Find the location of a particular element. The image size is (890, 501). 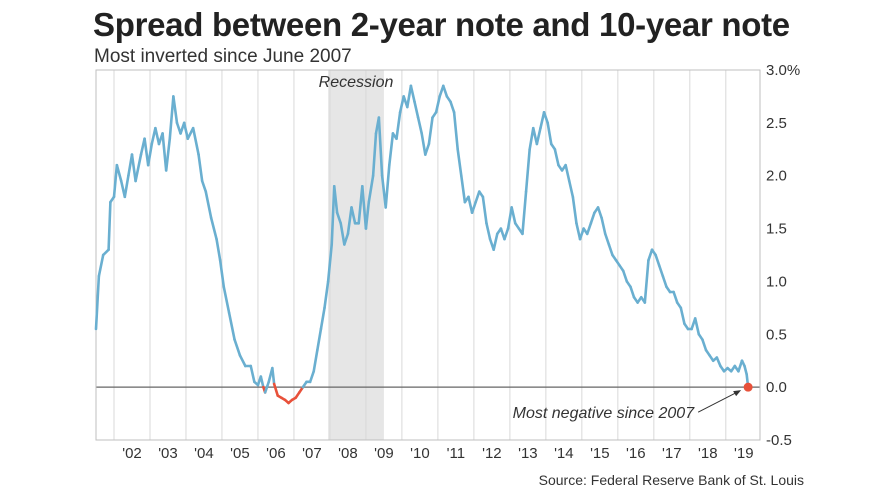

annotation-arrowhead is located at coordinates (737, 393).